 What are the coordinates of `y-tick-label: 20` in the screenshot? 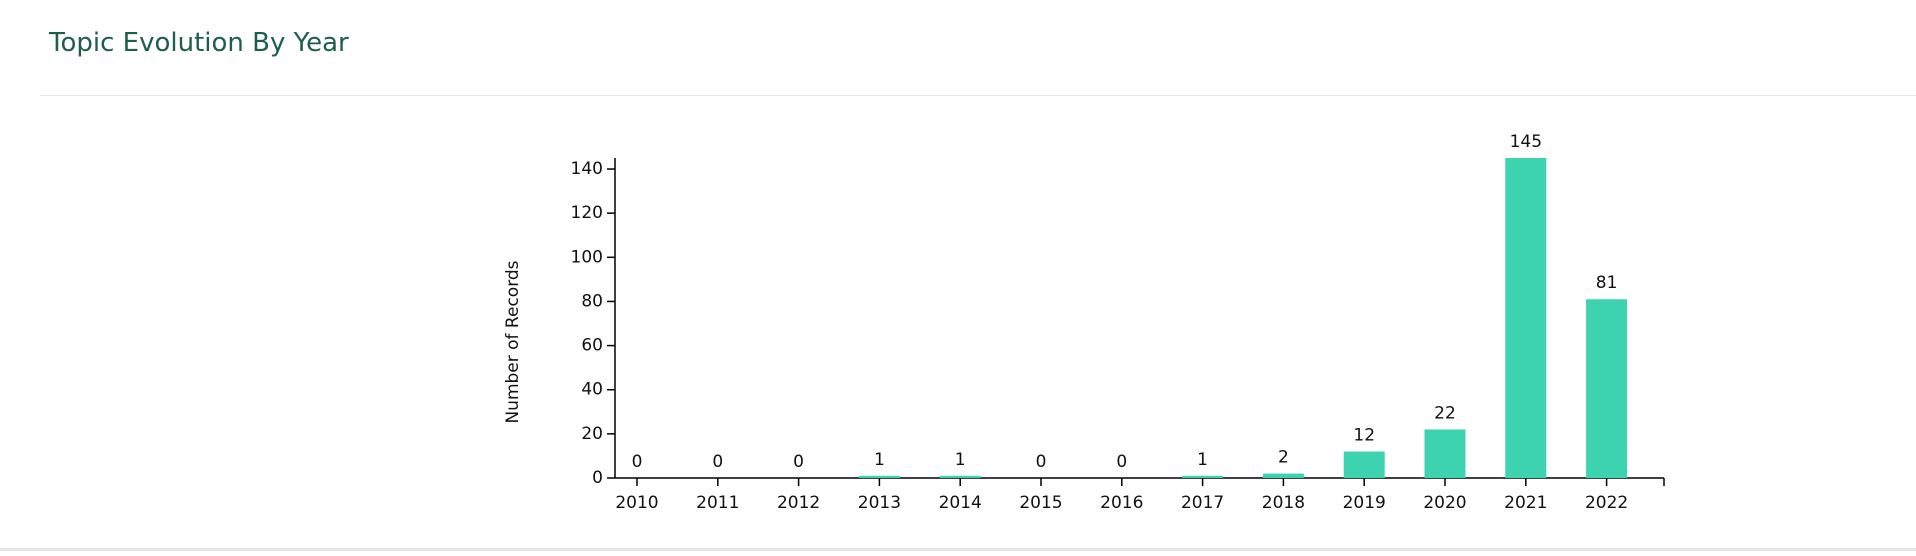 It's located at (592, 434).